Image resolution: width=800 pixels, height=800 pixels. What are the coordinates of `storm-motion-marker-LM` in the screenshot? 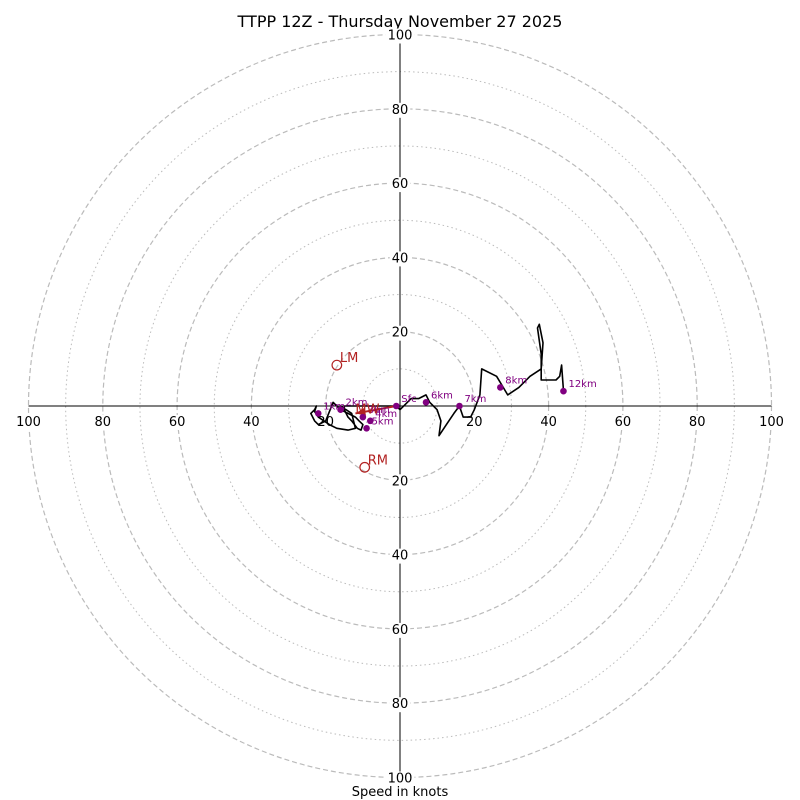 It's located at (337, 365).